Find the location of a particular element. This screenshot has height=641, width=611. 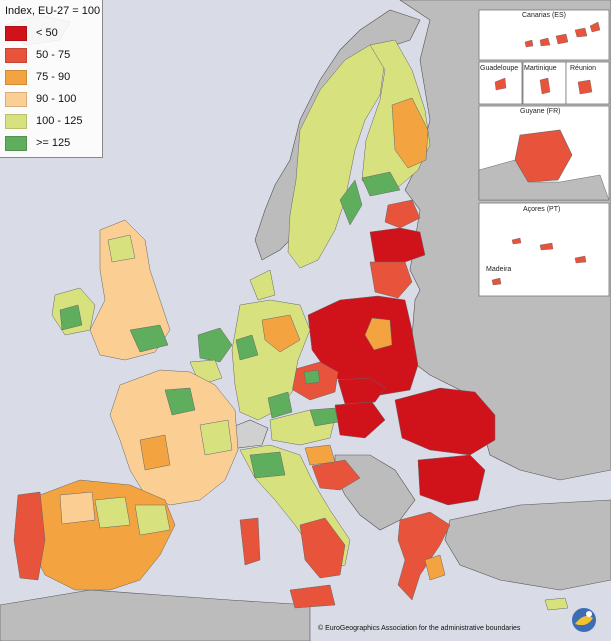

region-hamburg is located at coordinates (247, 347).